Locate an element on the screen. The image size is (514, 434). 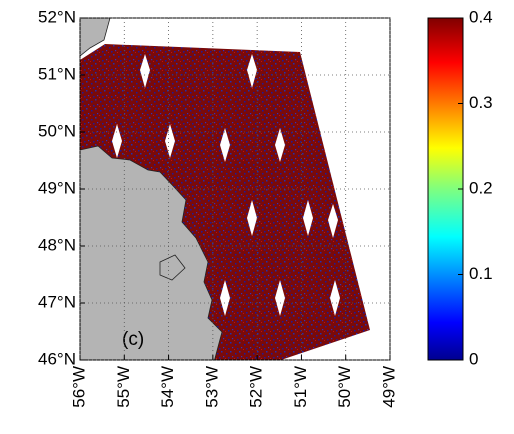
panel-label: (c) is located at coordinates (133, 339).